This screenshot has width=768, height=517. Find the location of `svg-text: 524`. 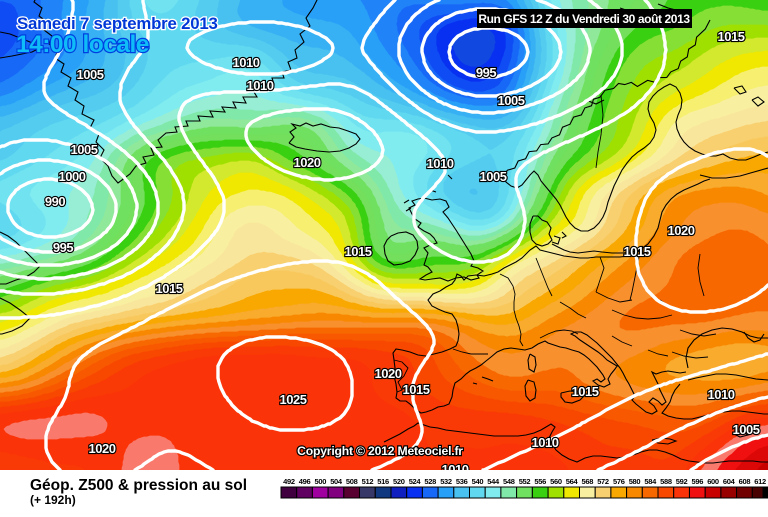

svg-text: 524 is located at coordinates (415, 481).